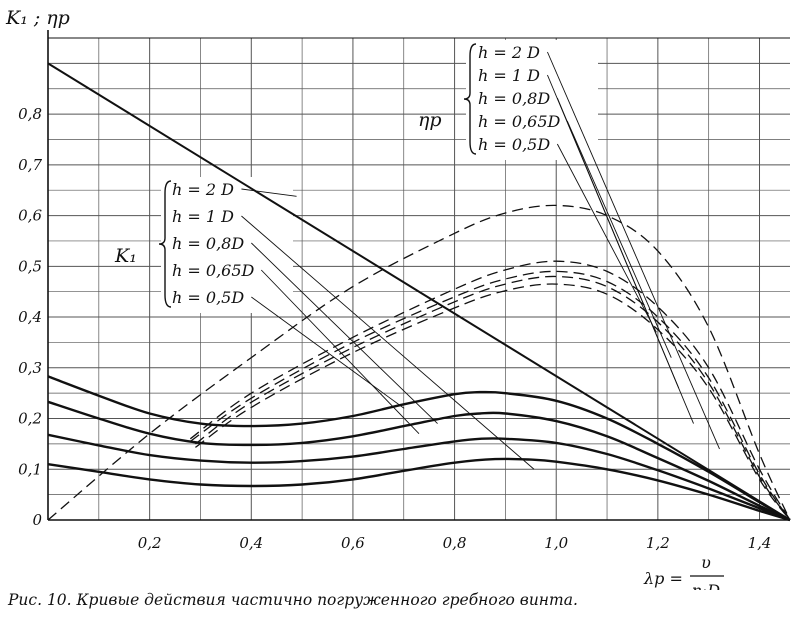 The height and width of the screenshot is (628, 800). What do you see at coordinates (683, 571) in the screenshot?
I see `x-axis-label: λp = υ n·D` at bounding box center [683, 571].